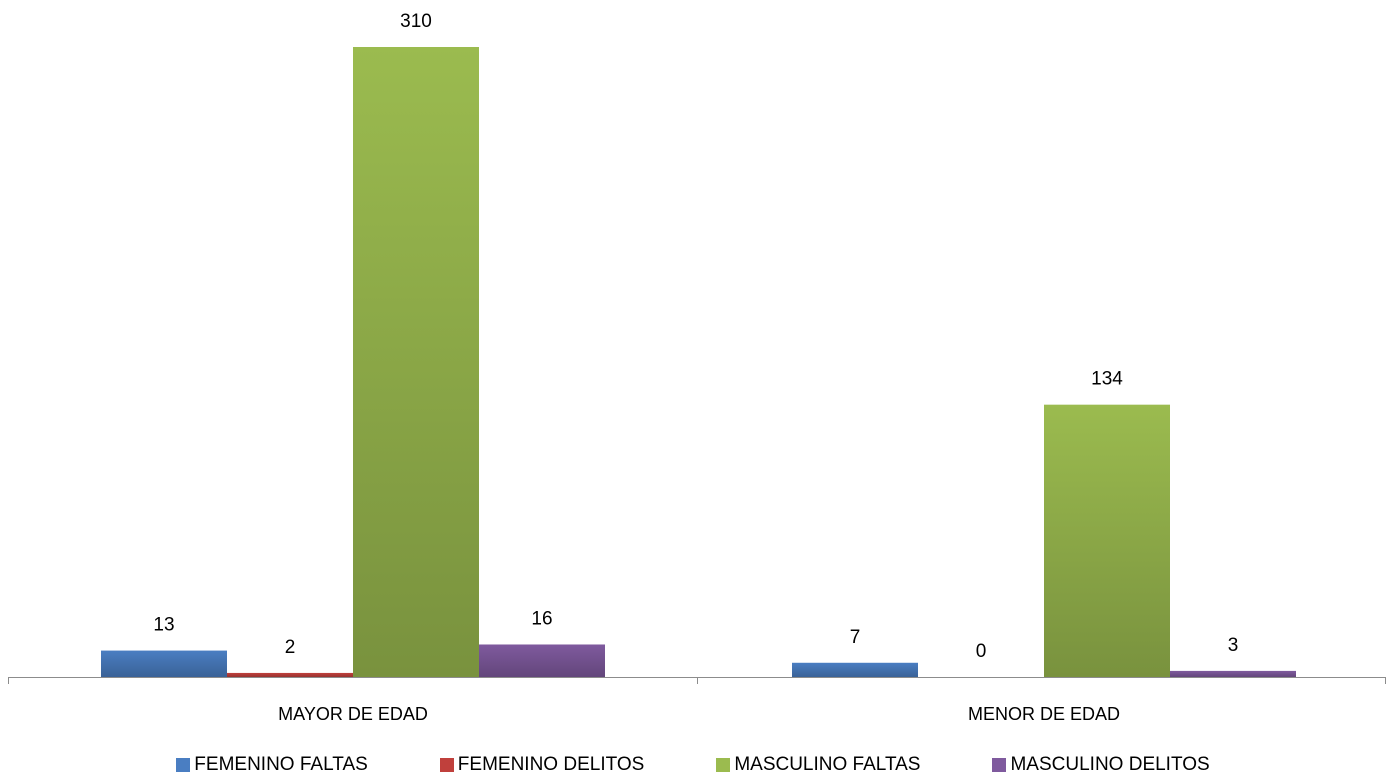 This screenshot has width=1386, height=777. I want to click on legend-label-3: MASCULINO FALTAS, so click(827, 764).